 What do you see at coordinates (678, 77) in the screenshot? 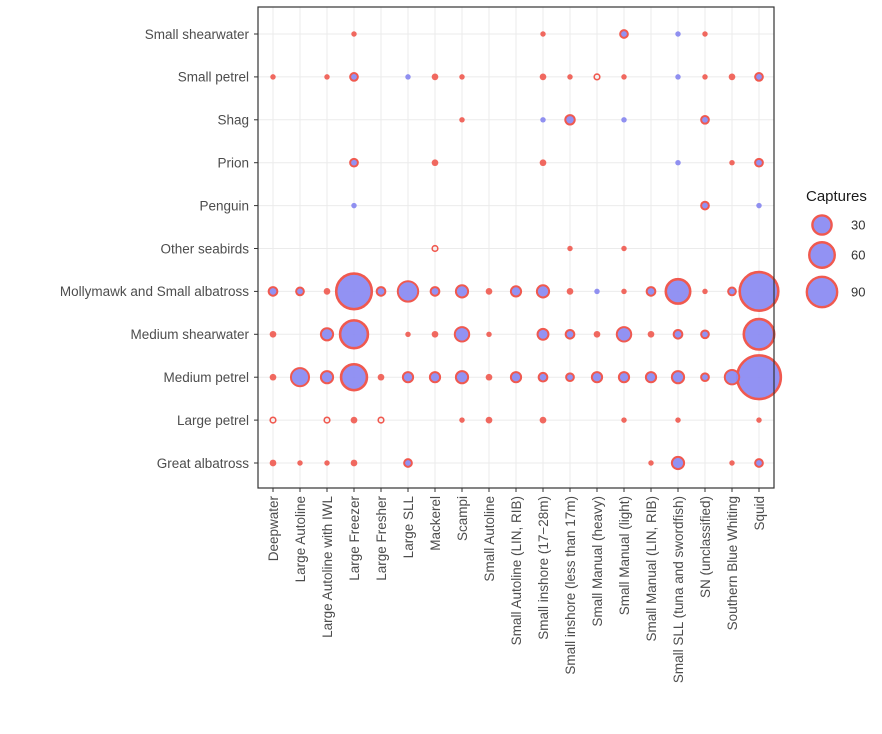
I see `bubble-small-petrel-small-sll-tuna-and-swordfish` at bounding box center [678, 77].